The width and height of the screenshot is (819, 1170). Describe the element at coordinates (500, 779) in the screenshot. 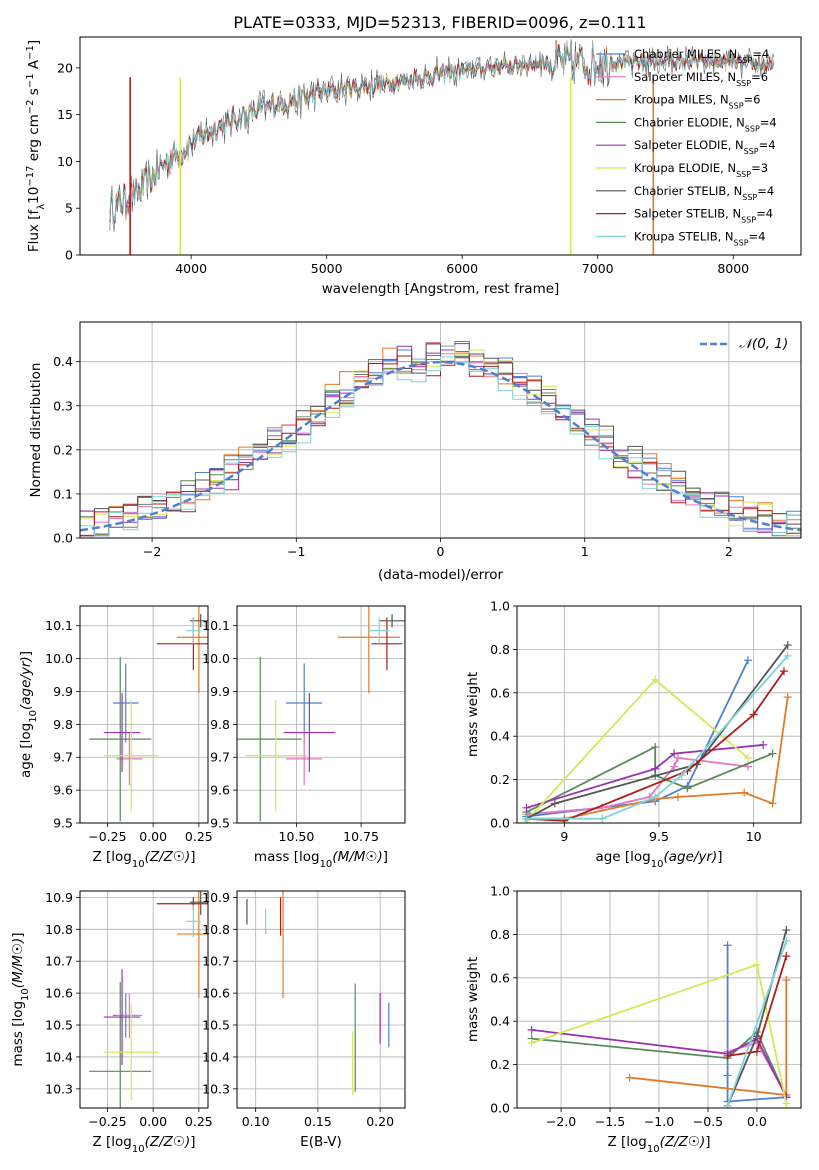

I see `y-tick-label: 0.2` at that location.